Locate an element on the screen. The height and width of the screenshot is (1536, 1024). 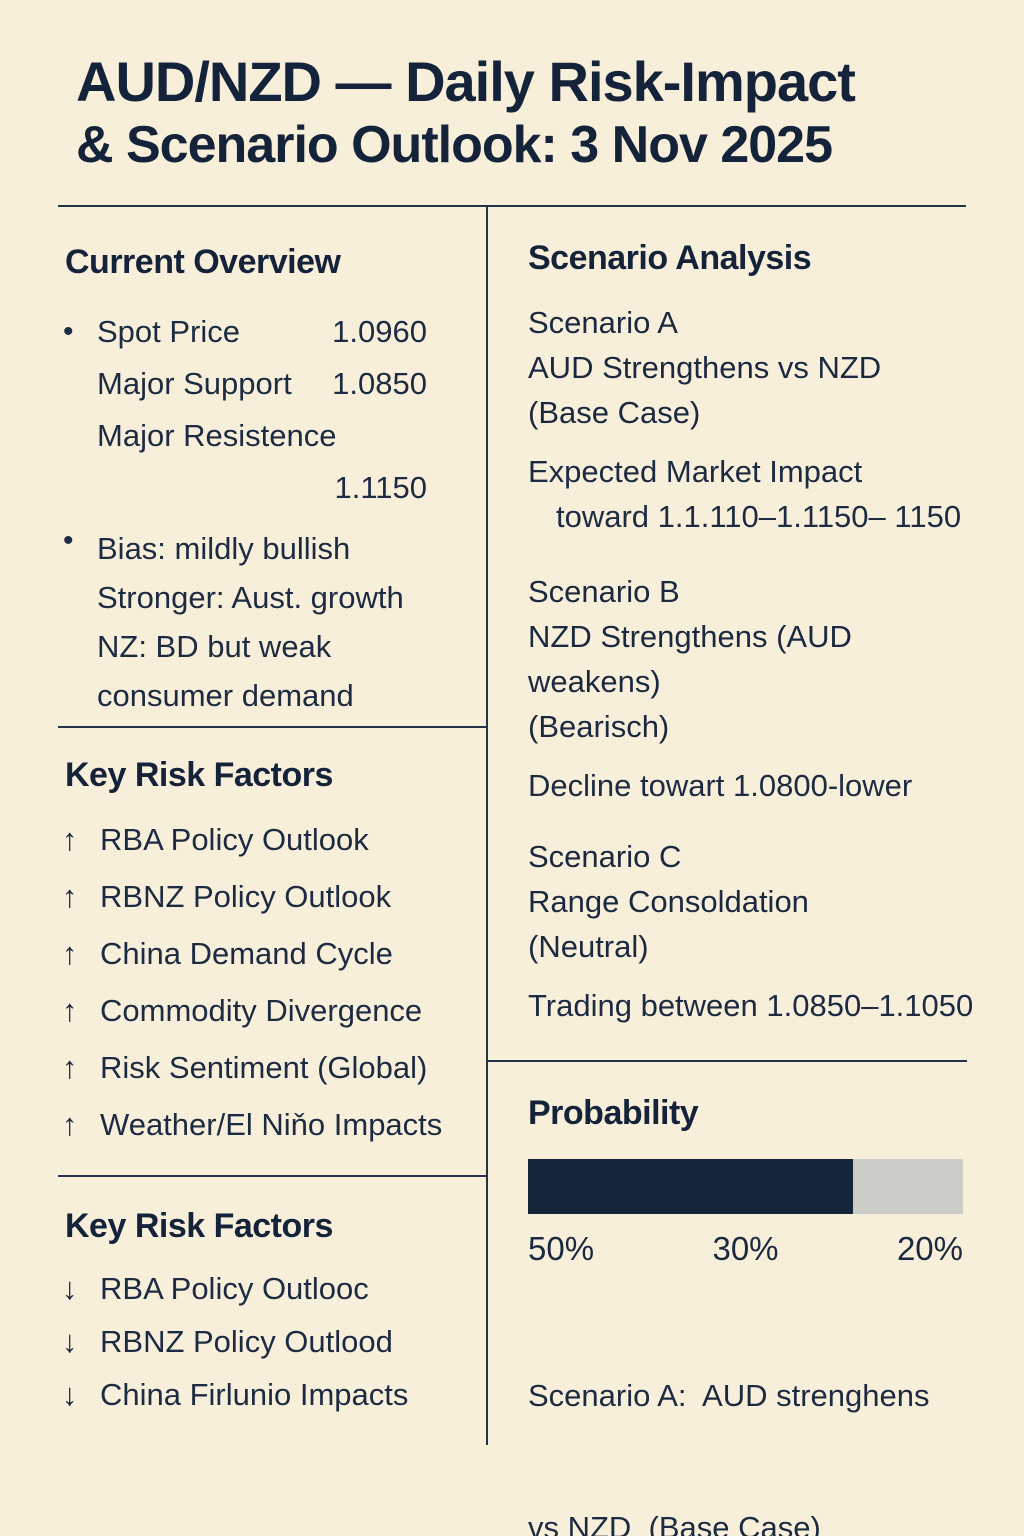
probability-bar is located at coordinates (745, 1186).